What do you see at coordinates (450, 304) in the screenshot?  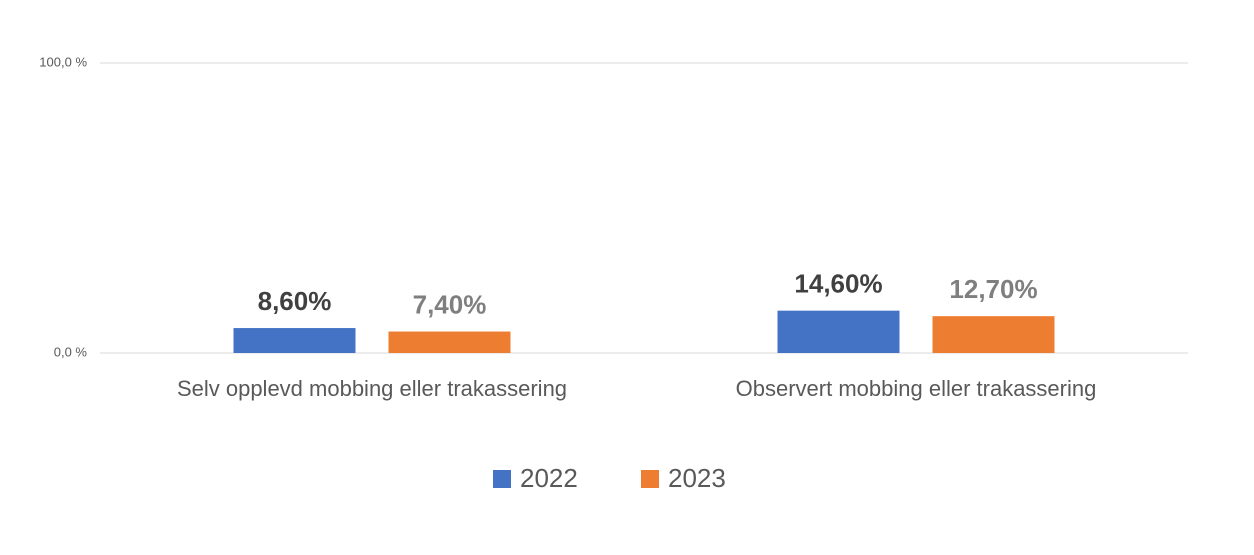 I see `value-label: 7,40%` at bounding box center [450, 304].